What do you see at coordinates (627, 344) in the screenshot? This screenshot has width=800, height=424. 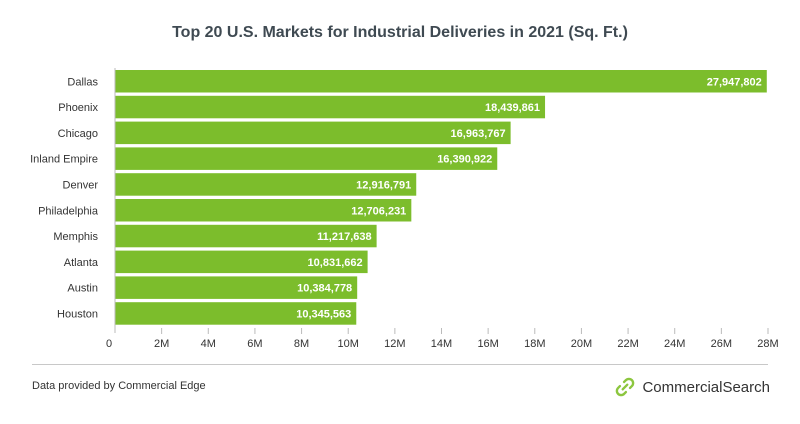 I see `x-tick-label: 22M` at bounding box center [627, 344].